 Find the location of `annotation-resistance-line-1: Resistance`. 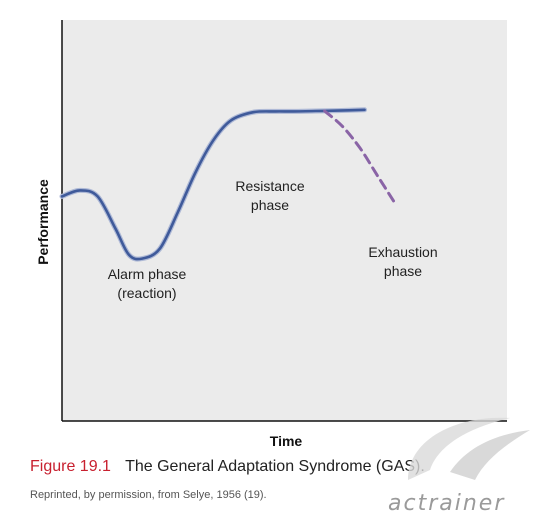

annotation-resistance-line-1: Resistance is located at coordinates (269, 186).